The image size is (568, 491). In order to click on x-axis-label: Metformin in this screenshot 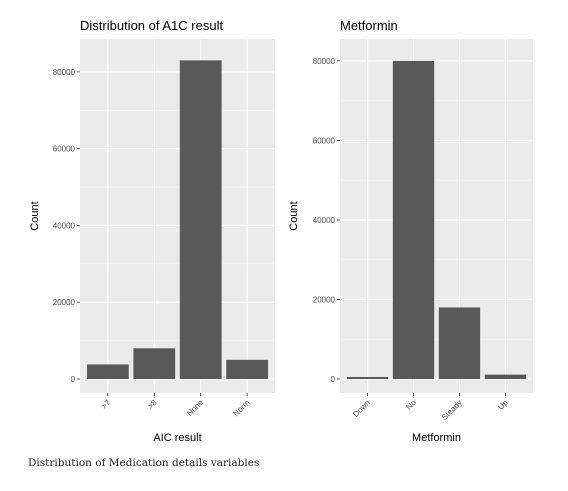, I will do `click(436, 438)`.